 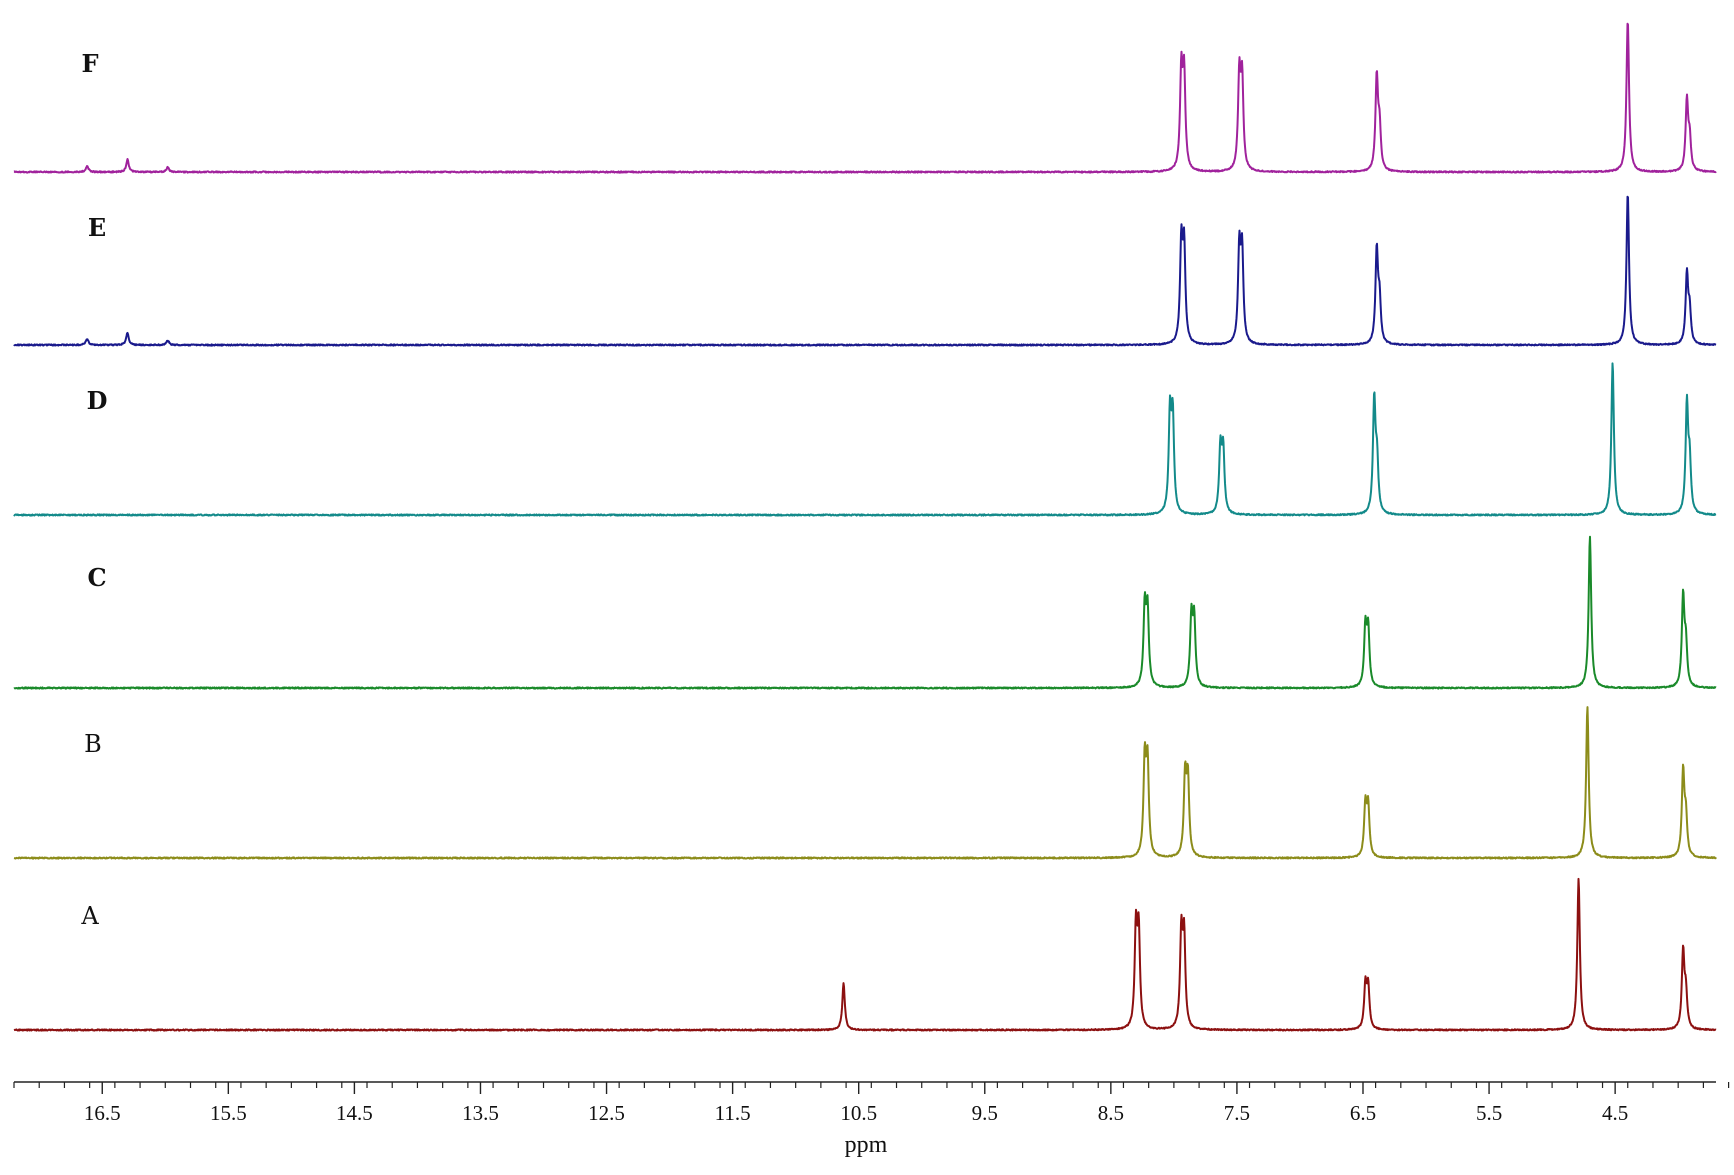 What do you see at coordinates (606, 1113) in the screenshot?
I see `x-tick-label: 12.5` at bounding box center [606, 1113].